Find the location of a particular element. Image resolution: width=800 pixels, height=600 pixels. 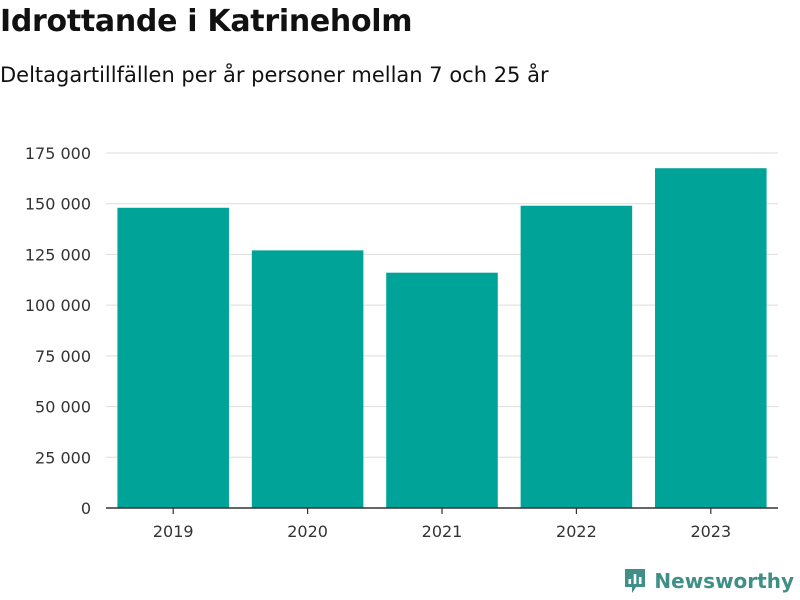

x-tick-label: 2022 is located at coordinates (576, 531).